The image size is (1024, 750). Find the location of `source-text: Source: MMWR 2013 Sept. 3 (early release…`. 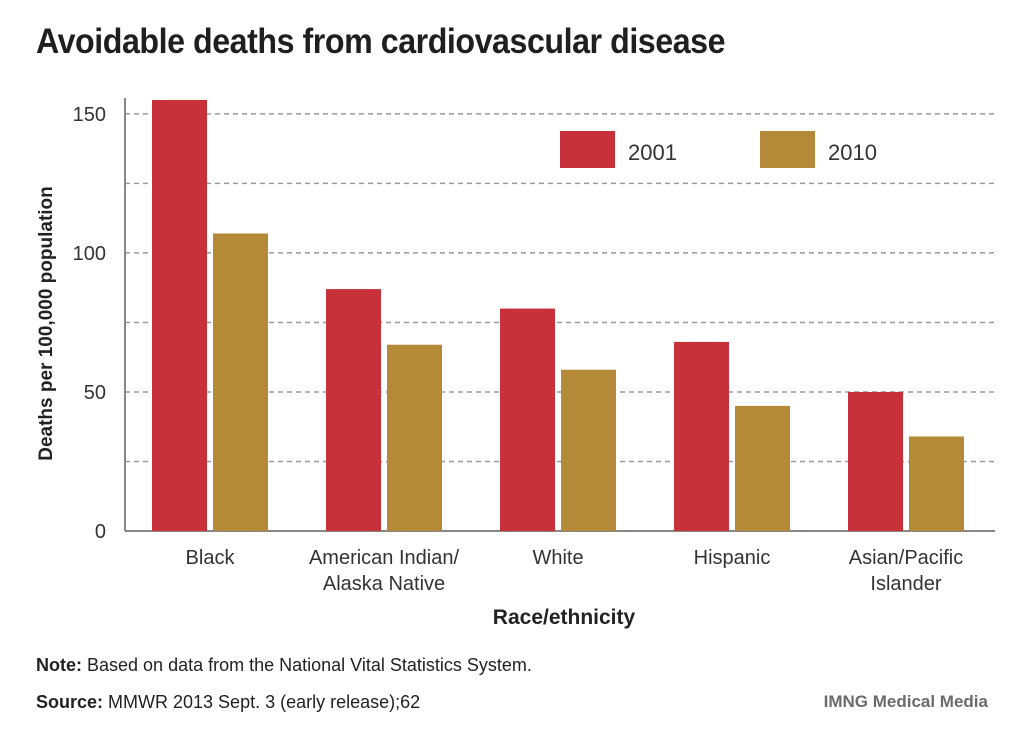

source-text: Source: MMWR 2013 Sept. 3 (early release… is located at coordinates (228, 702).